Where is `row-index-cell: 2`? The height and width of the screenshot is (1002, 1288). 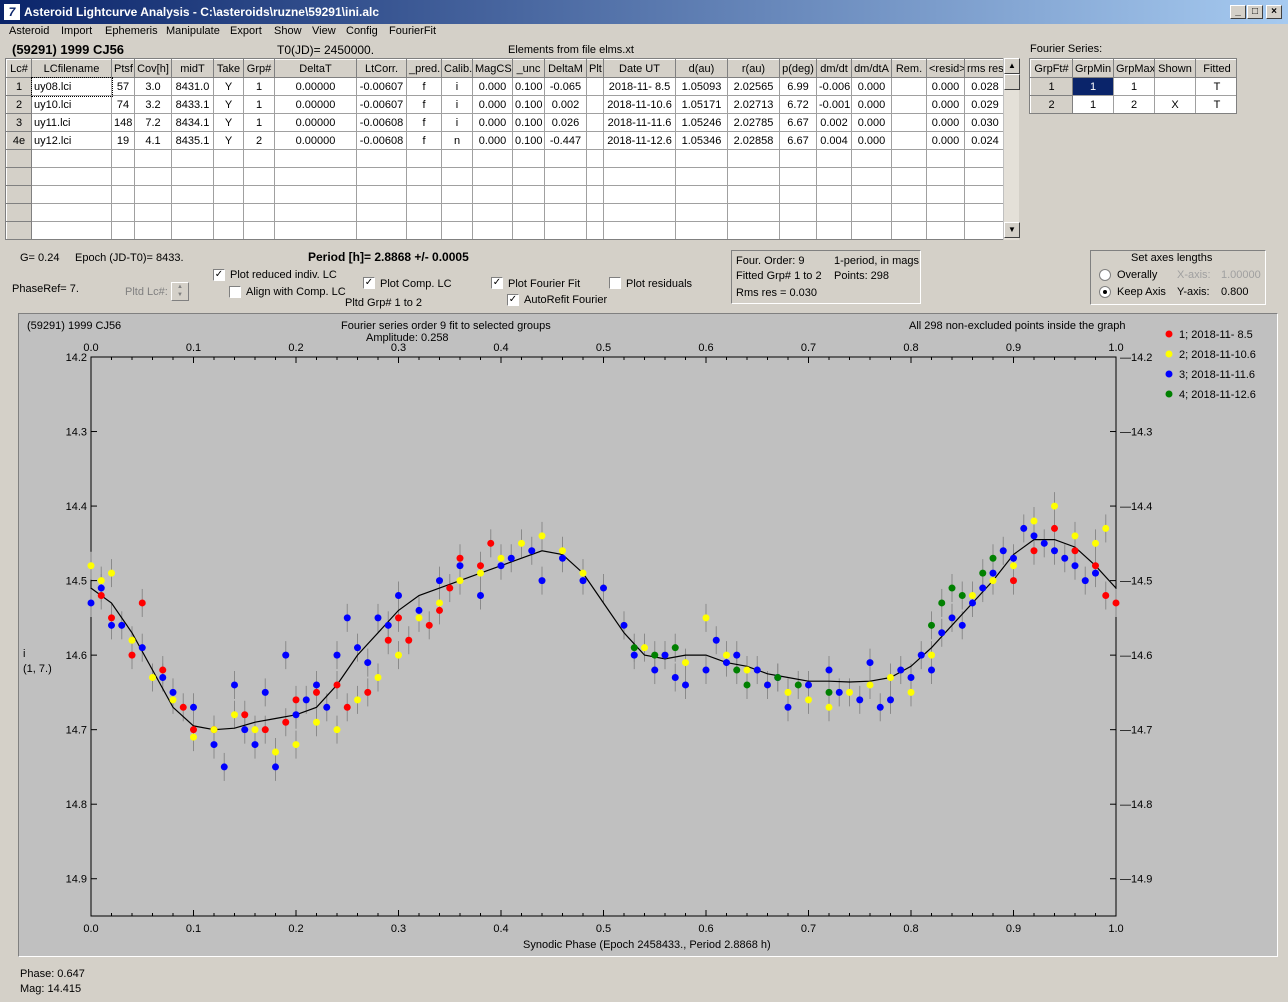 row-index-cell: 2 is located at coordinates (19, 104).